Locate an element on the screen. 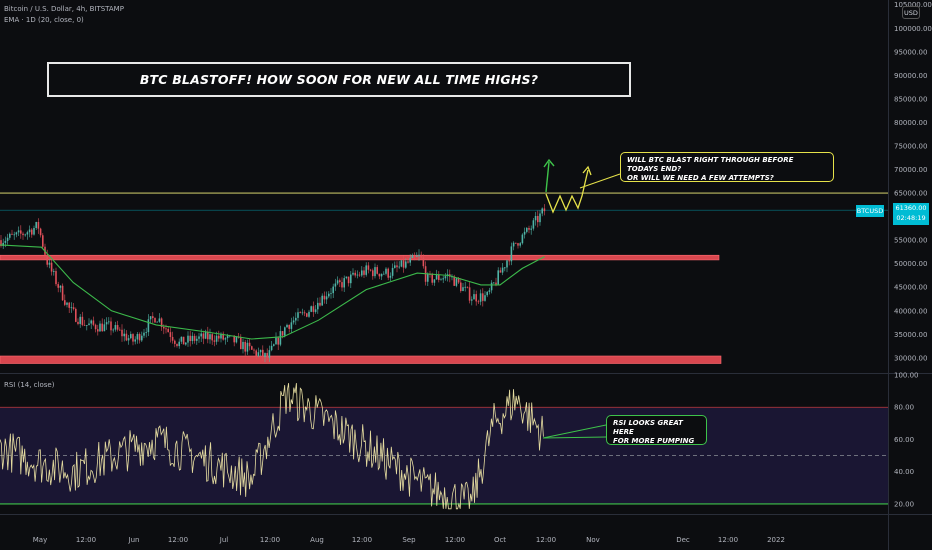  rsi-note-line-1: RSI LOOKS GREAT HERE is located at coordinates (648, 427).